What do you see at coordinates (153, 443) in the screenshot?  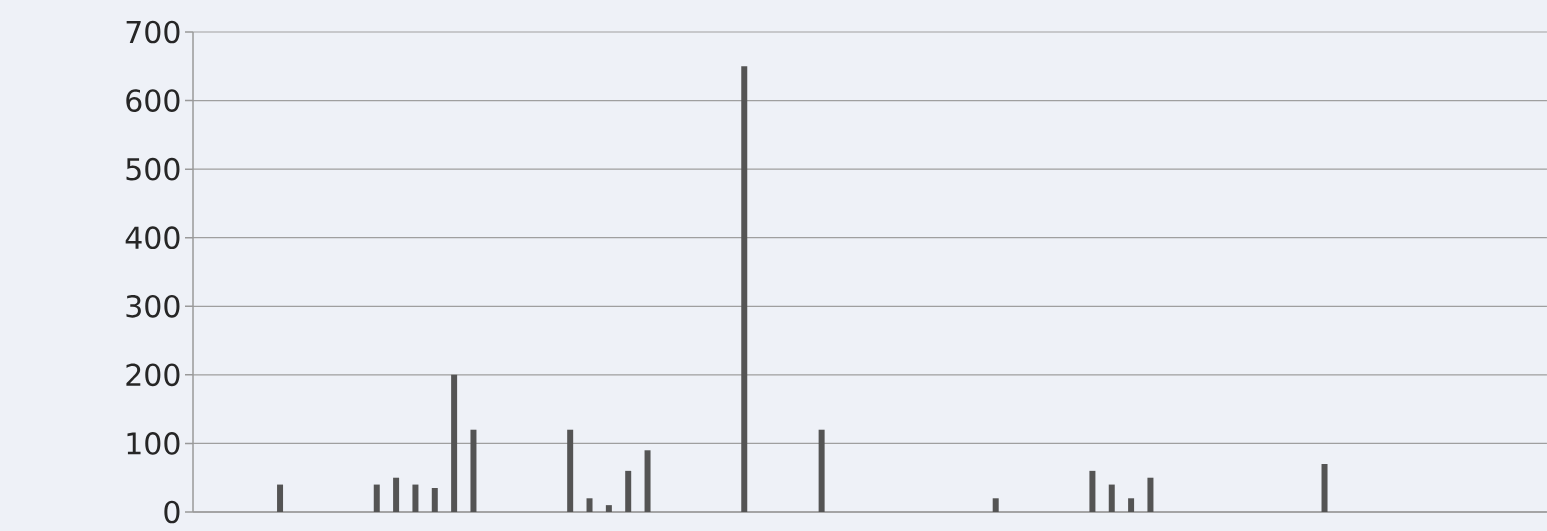 I see `y-tick-label: 100` at bounding box center [153, 443].